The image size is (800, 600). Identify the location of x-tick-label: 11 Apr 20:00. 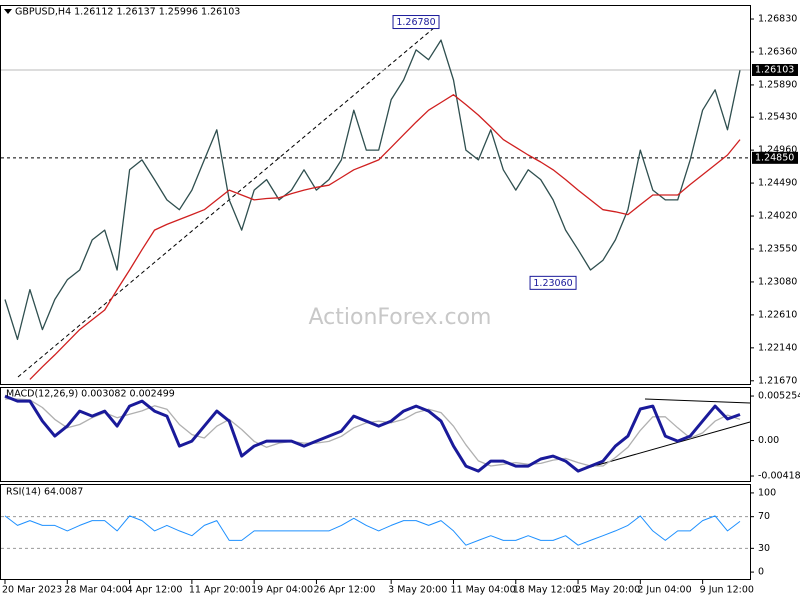
(220, 590).